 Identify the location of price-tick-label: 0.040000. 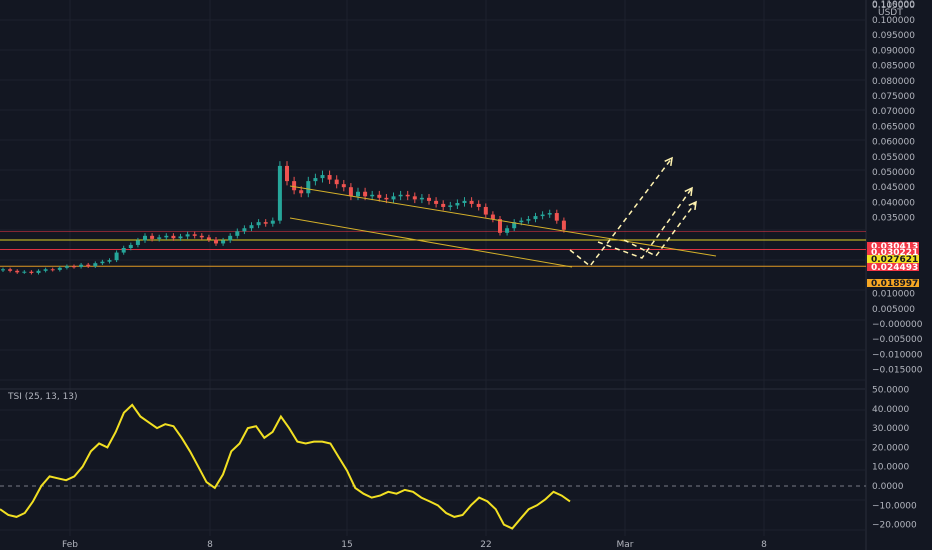
(893, 203).